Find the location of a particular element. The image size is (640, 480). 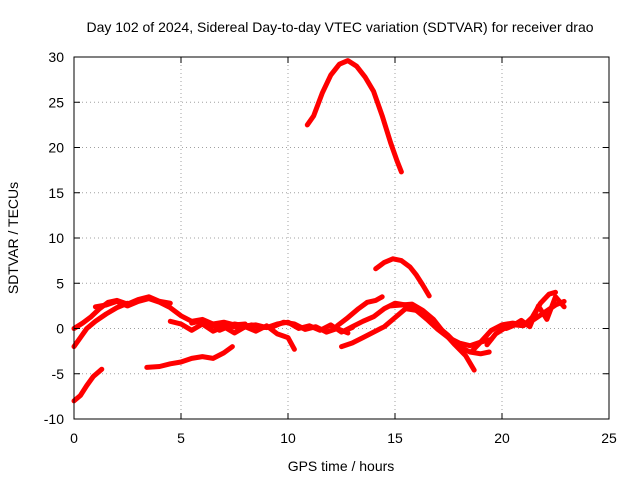

x-tick-label: 20 is located at coordinates (502, 438).